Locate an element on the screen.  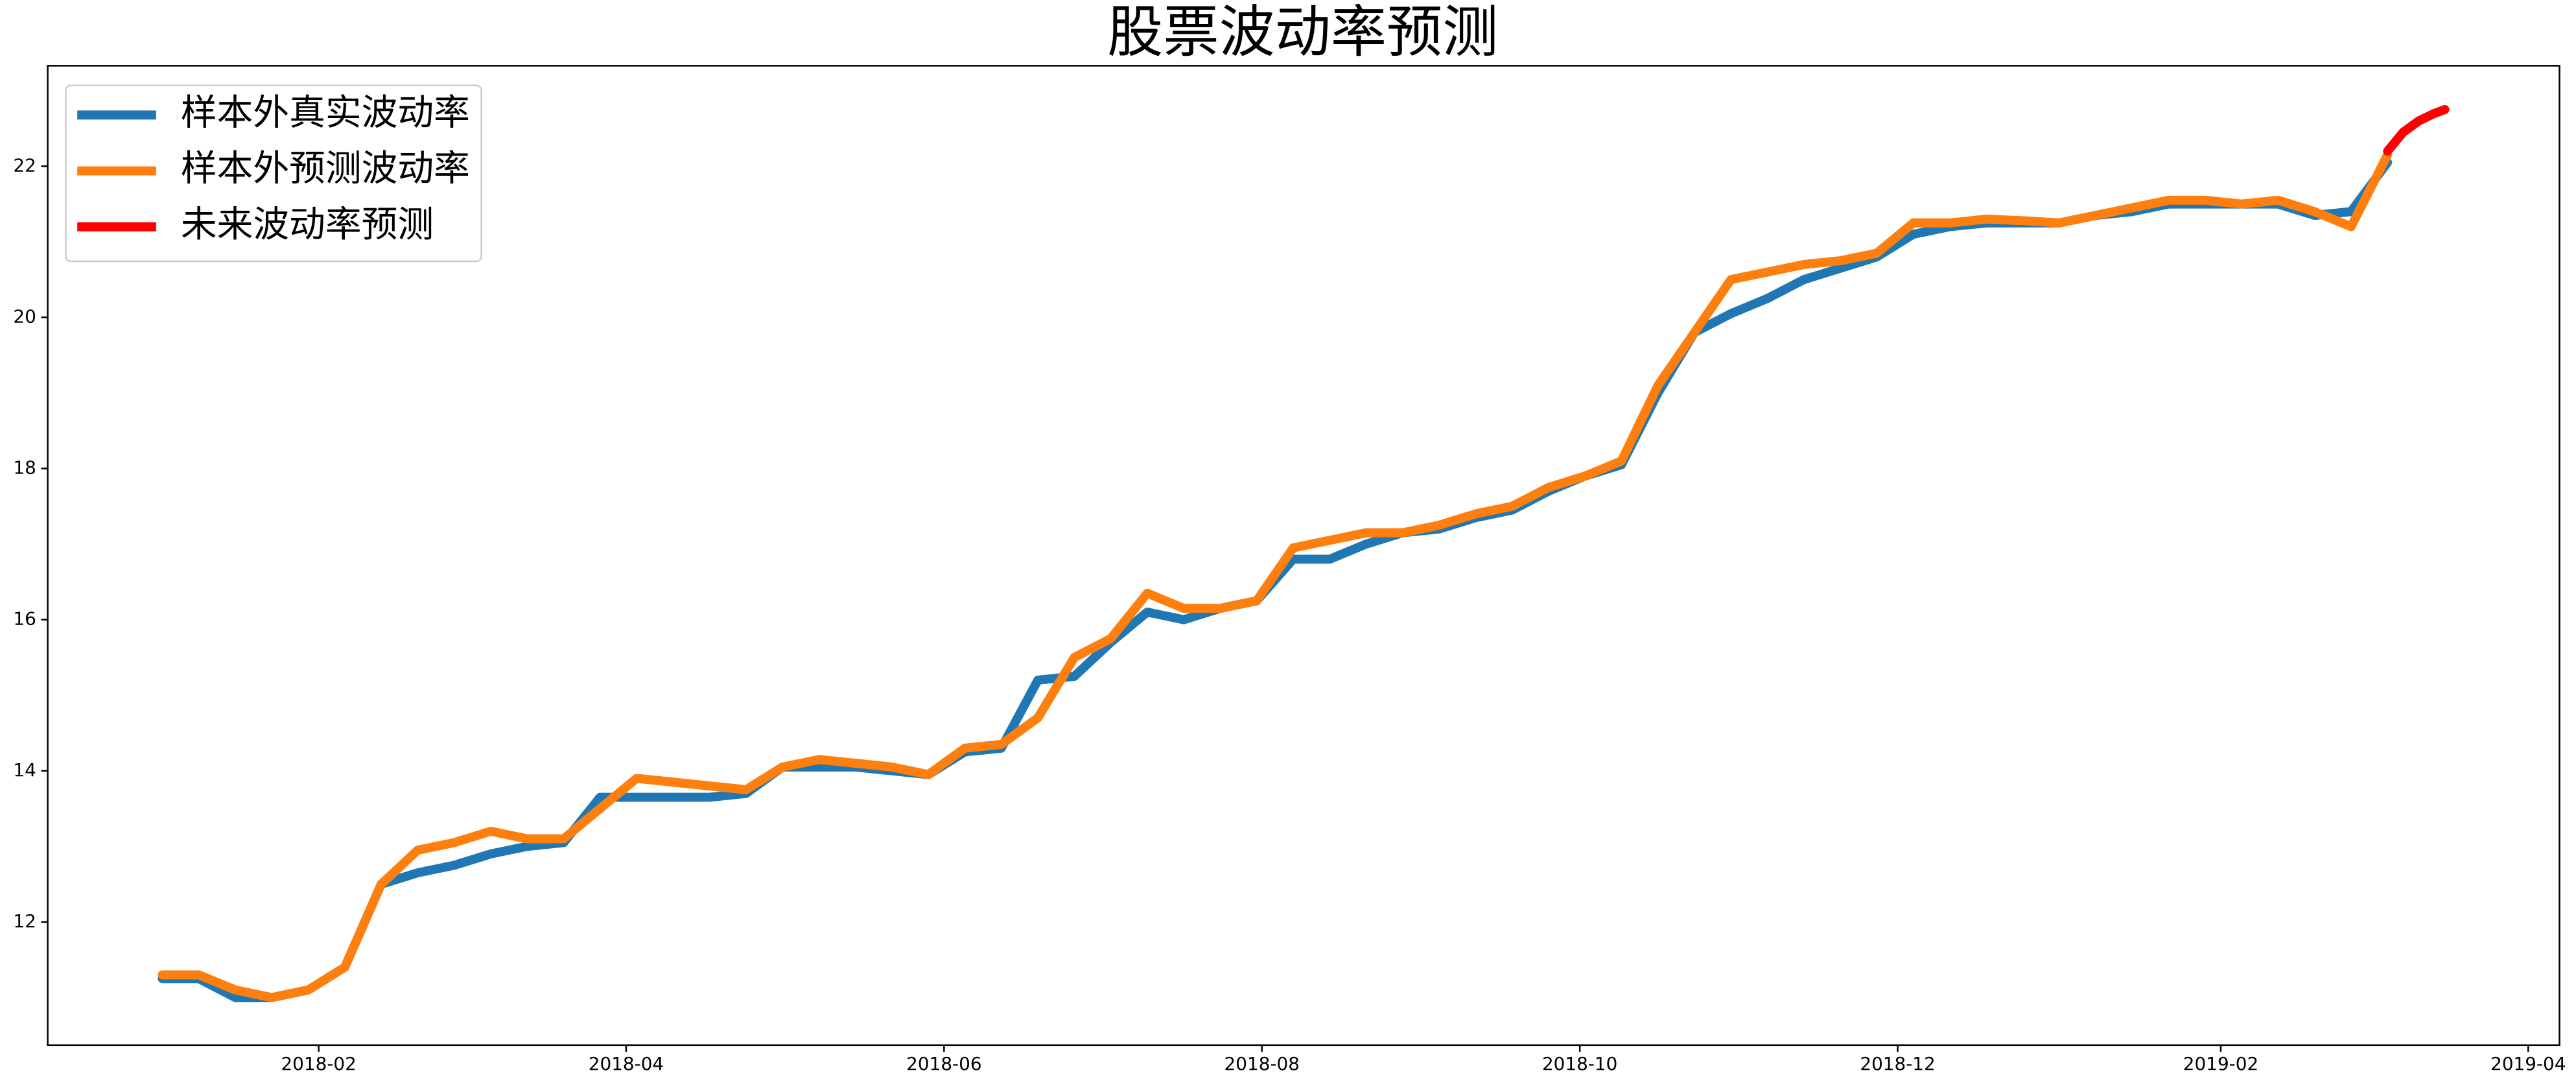
x-tick-label: 2018-06 is located at coordinates (943, 1063).